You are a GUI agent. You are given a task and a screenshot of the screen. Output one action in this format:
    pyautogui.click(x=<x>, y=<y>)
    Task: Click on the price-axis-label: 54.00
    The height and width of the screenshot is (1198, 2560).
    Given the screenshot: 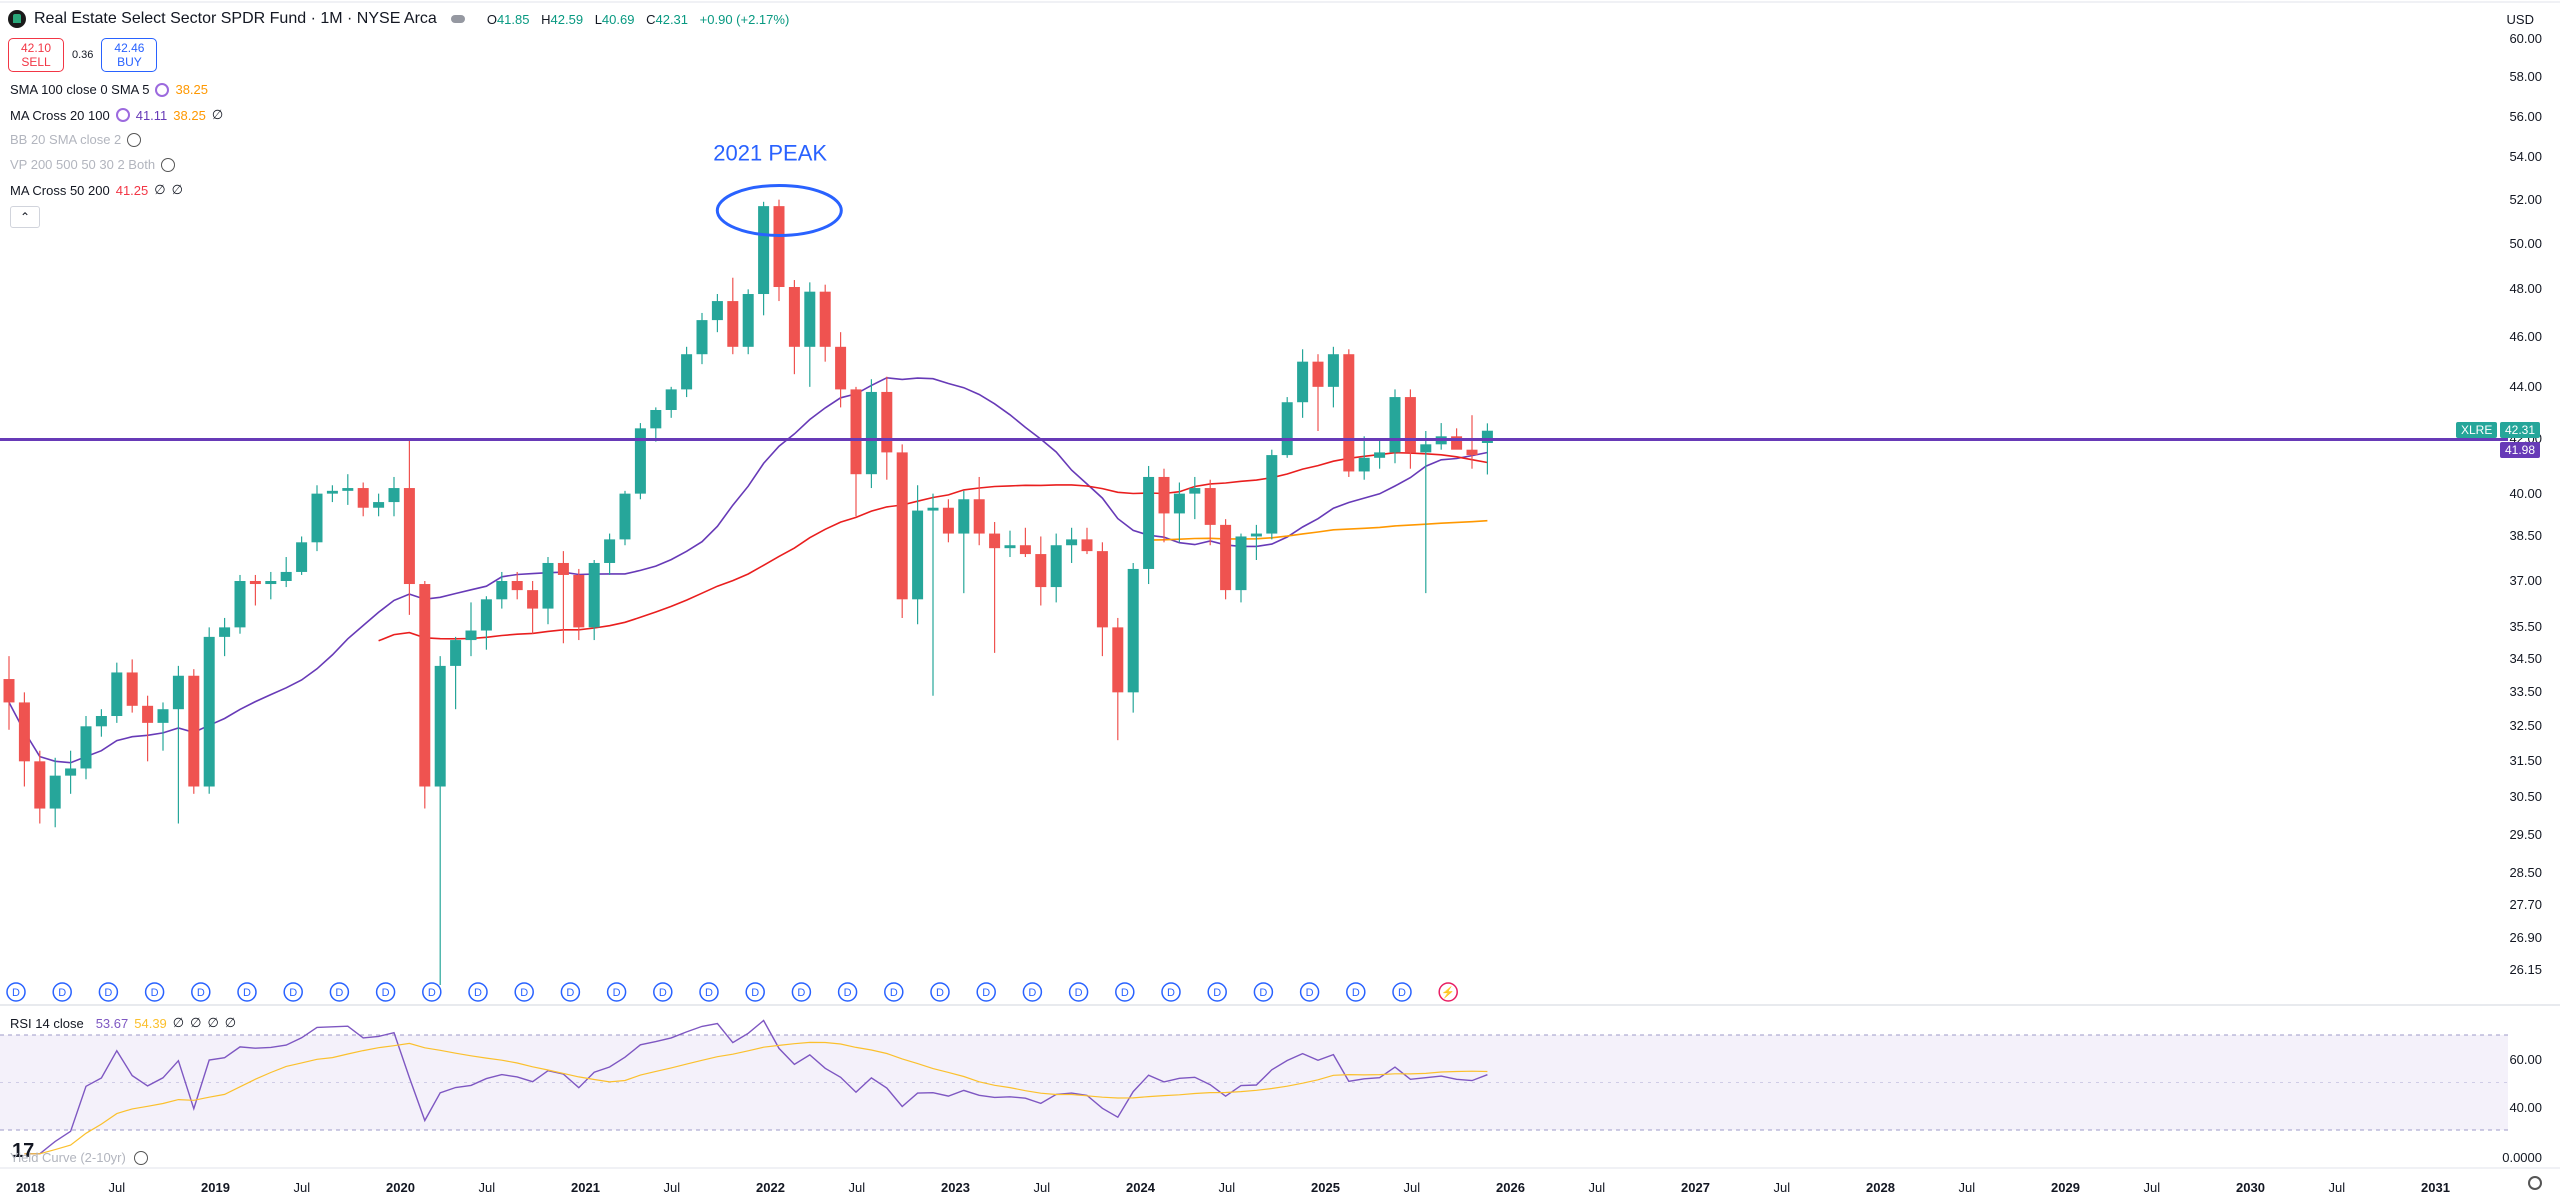 What is the action you would take?
    pyautogui.click(x=2525, y=157)
    